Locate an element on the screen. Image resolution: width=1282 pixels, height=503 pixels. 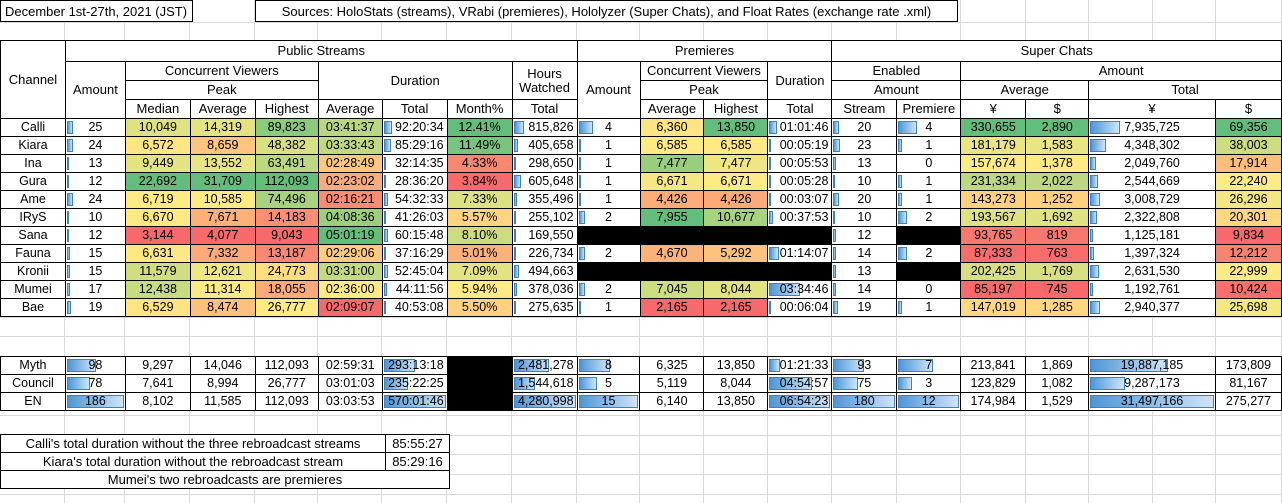
col-header-channel: Channel is located at coordinates (33, 79).